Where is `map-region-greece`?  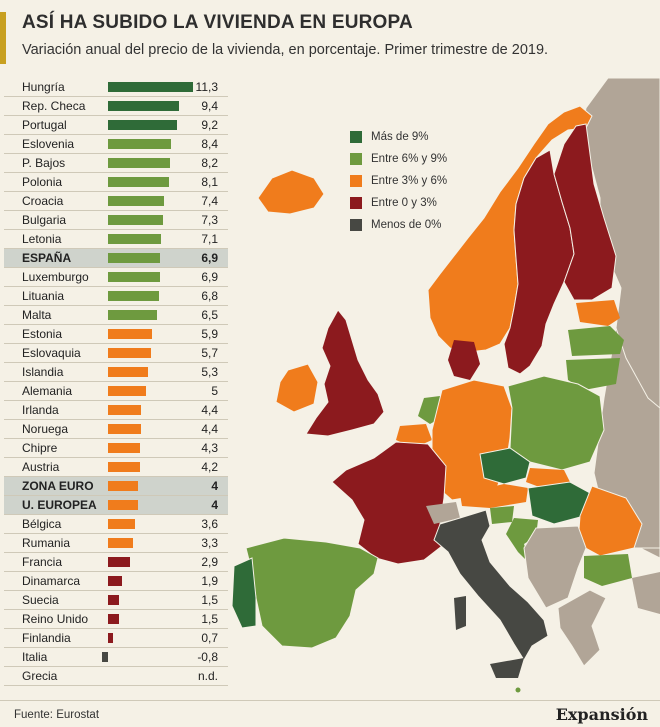 map-region-greece is located at coordinates (582, 628).